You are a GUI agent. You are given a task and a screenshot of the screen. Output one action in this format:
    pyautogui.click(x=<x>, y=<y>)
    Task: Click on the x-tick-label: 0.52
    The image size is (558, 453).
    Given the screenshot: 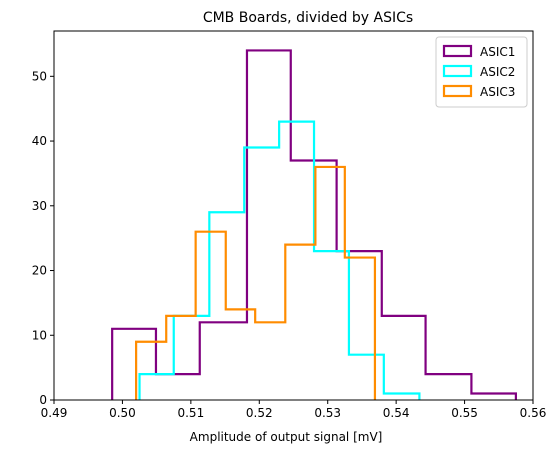 What is the action you would take?
    pyautogui.click(x=259, y=413)
    